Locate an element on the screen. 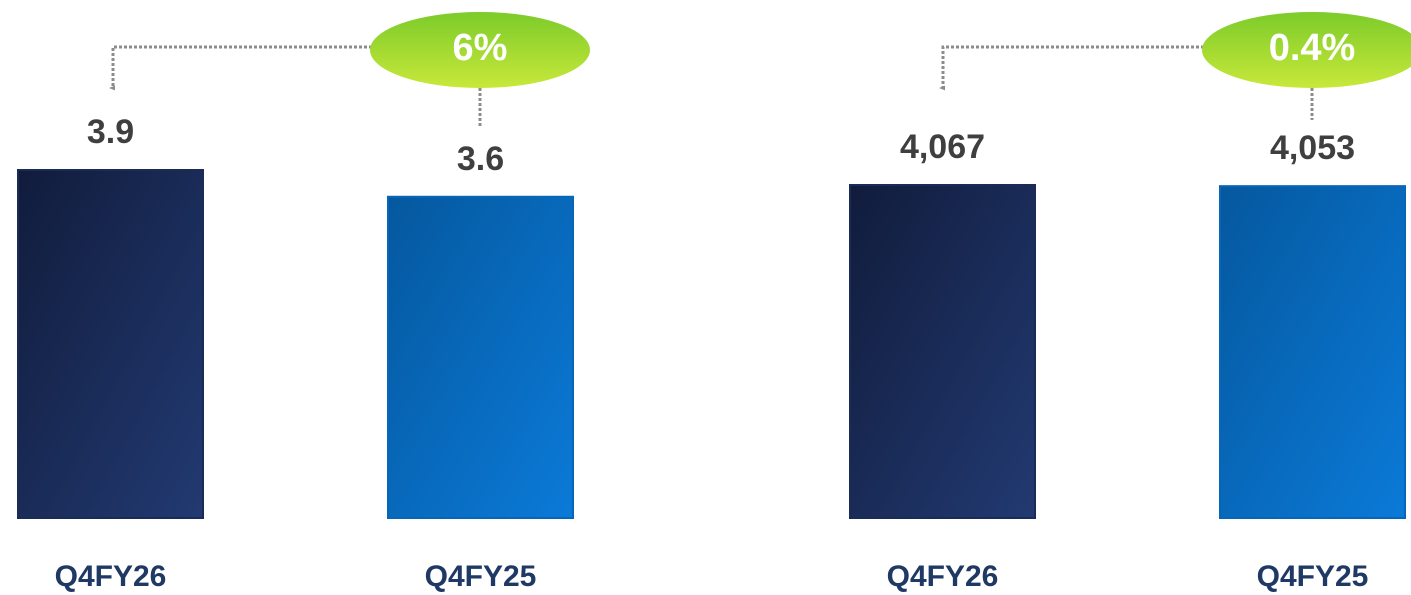 The height and width of the screenshot is (595, 1411). value-label: 4,053 is located at coordinates (1312, 148).